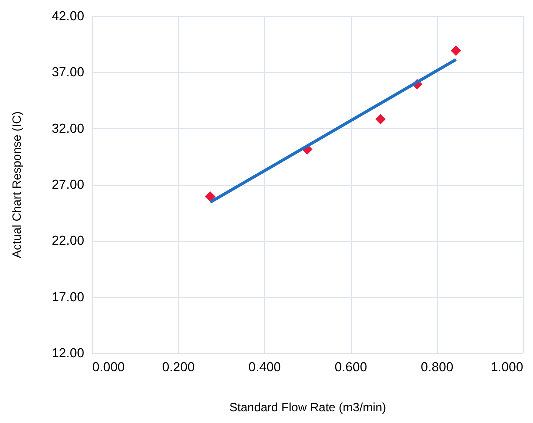 This screenshot has width=533, height=423. I want to click on x-axis-title: Standard Flow Rate (m3/min), so click(308, 407).